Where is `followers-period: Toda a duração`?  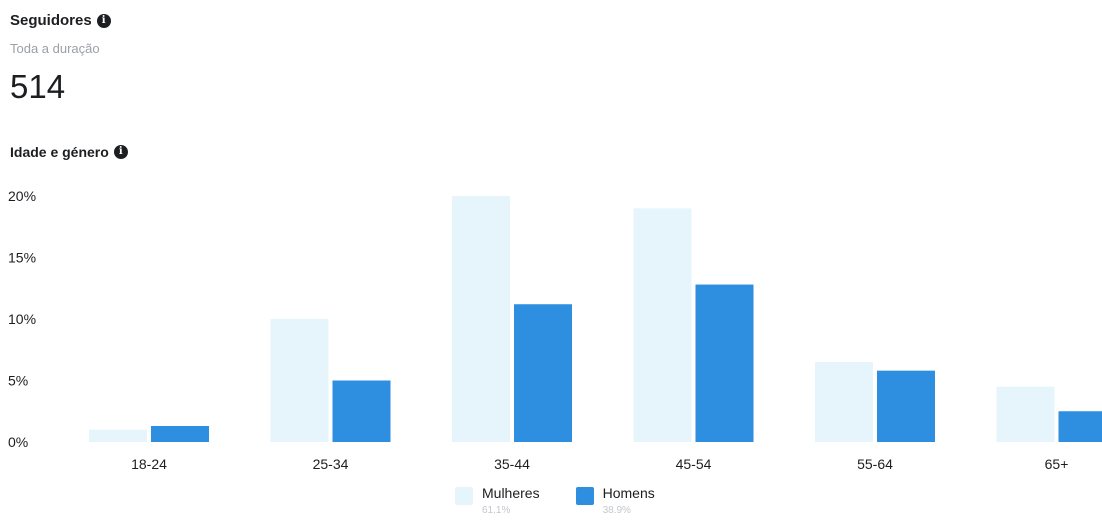
followers-period: Toda a duração is located at coordinates (55, 48).